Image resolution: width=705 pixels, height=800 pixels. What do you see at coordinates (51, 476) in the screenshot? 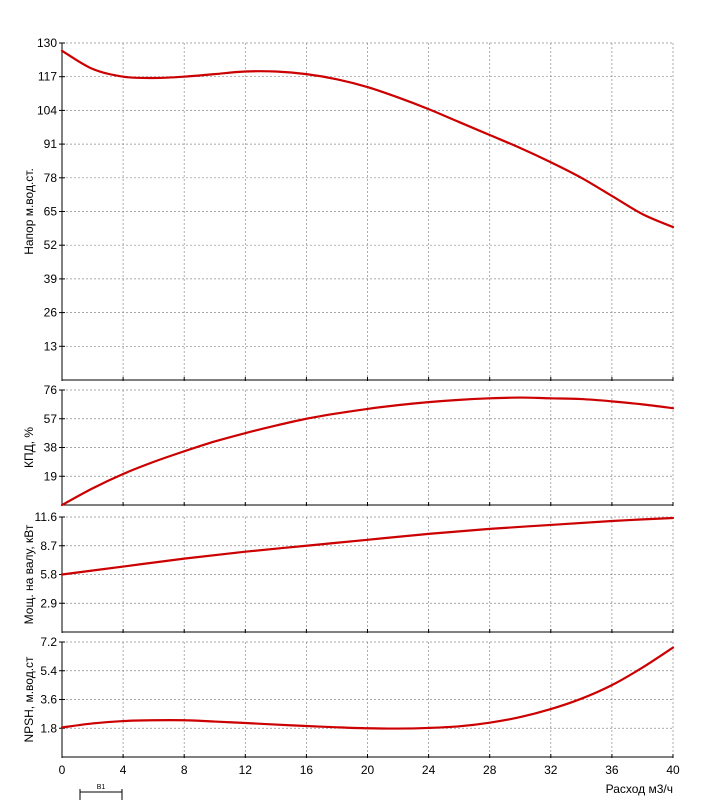
I see `y-tick-label: 19` at bounding box center [51, 476].